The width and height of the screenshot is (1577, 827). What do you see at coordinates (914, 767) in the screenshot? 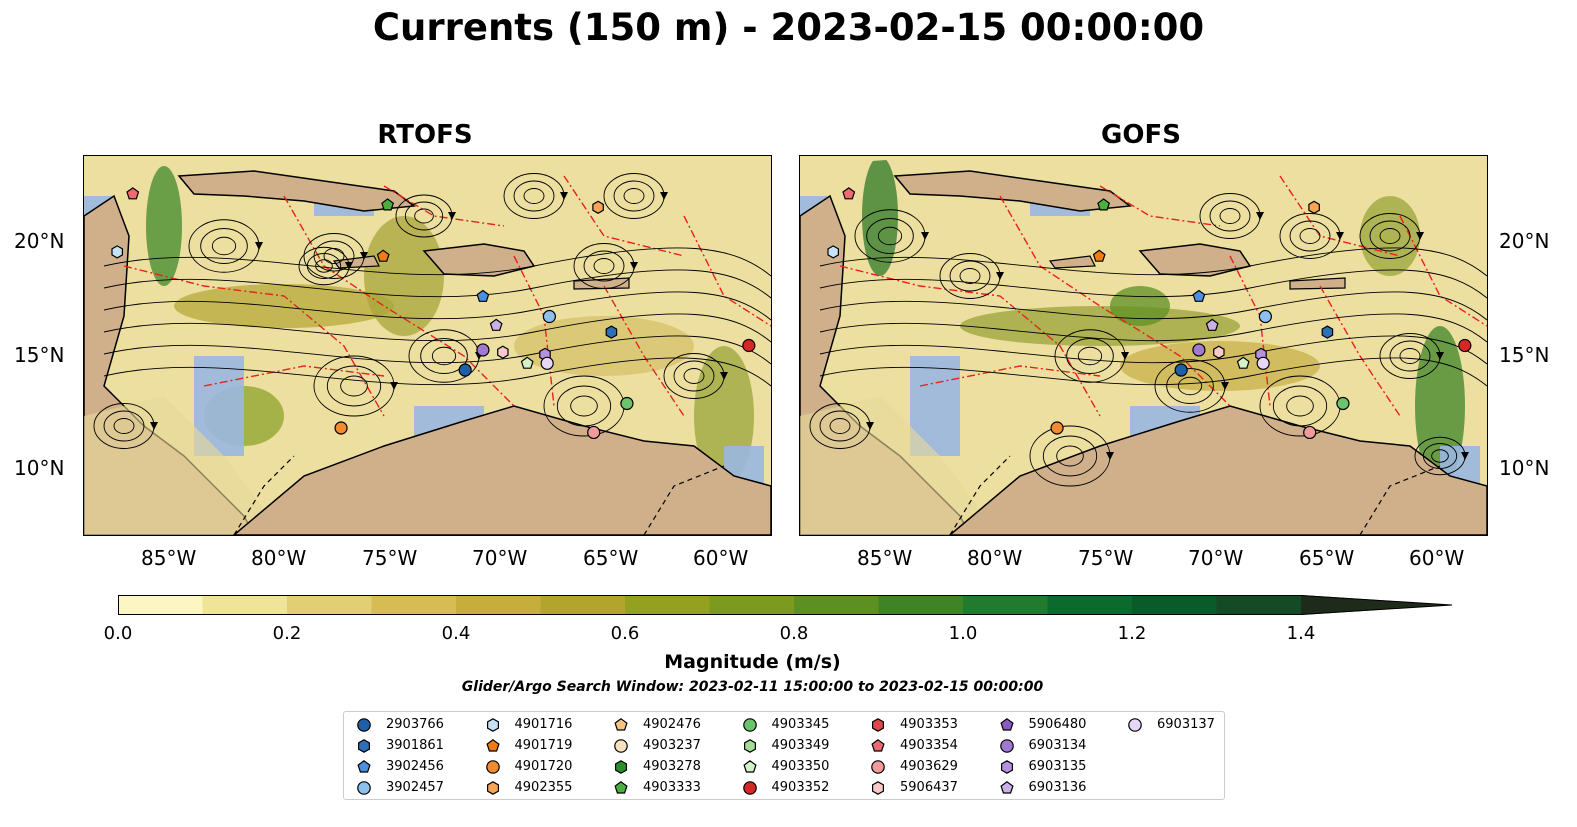
I see `legend-item: 4903629` at bounding box center [914, 767].